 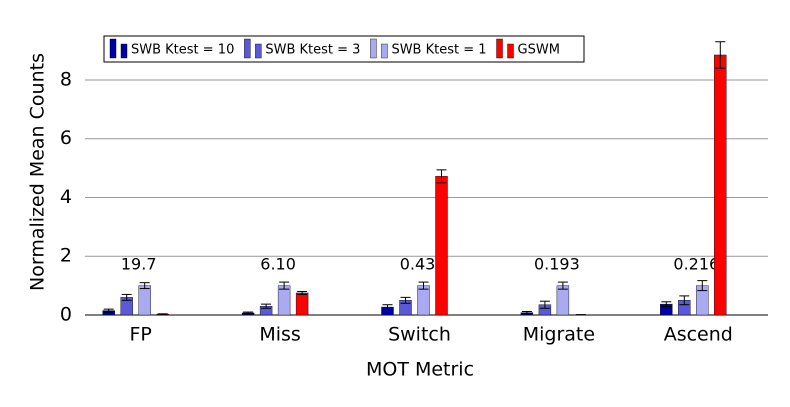 What do you see at coordinates (38, 172) in the screenshot?
I see `y-axis-label: Normalized Mean Counts` at bounding box center [38, 172].